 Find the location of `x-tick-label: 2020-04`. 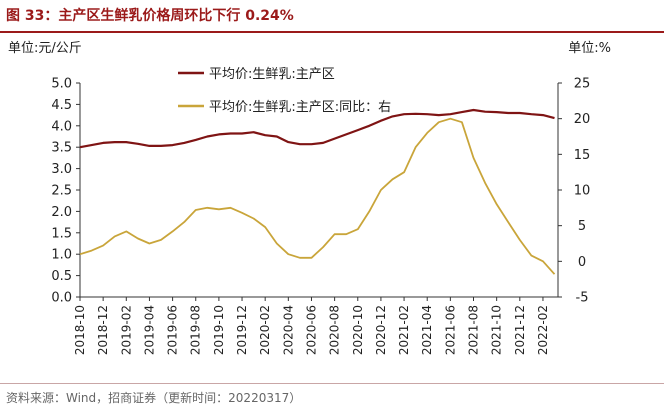

x-tick-label: 2020-04 is located at coordinates (288, 330).